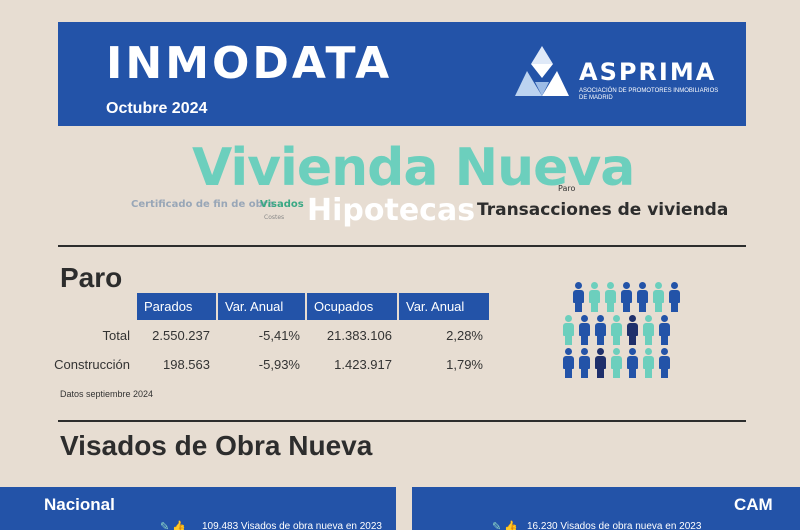  What do you see at coordinates (261, 306) in the screenshot?
I see `col-header-var-anual-parados: Var. Anual` at bounding box center [261, 306].